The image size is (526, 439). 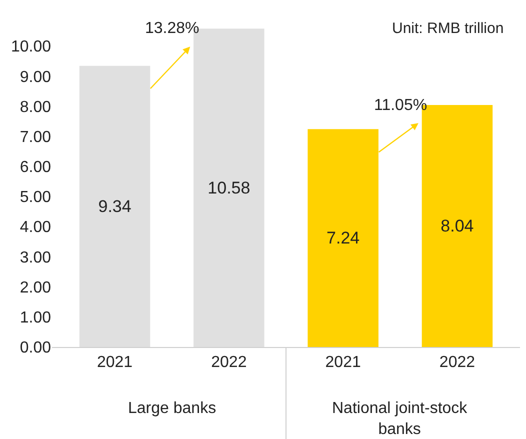 What do you see at coordinates (36, 197) in the screenshot?
I see `y-tick-label: 5.00` at bounding box center [36, 197].